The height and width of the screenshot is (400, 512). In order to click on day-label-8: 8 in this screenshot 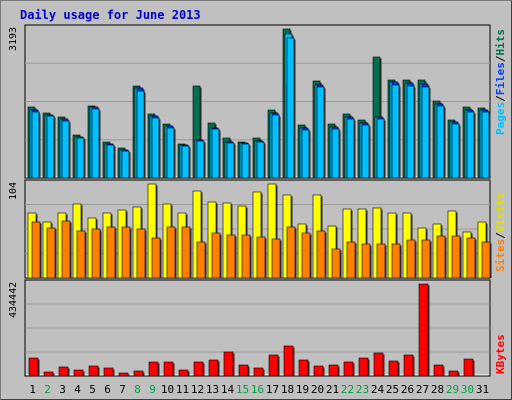, I will do `click(137, 389)`.